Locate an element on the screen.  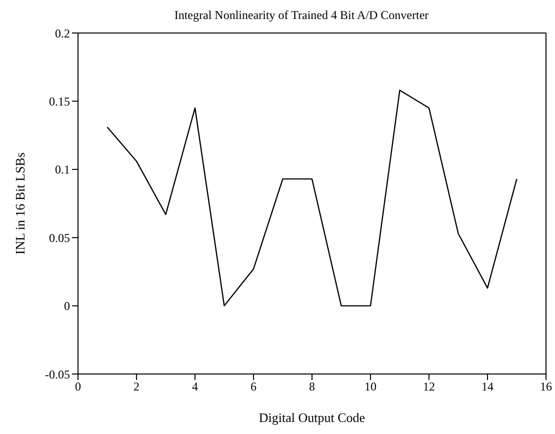
x-tick-label: 2 is located at coordinates (137, 387).